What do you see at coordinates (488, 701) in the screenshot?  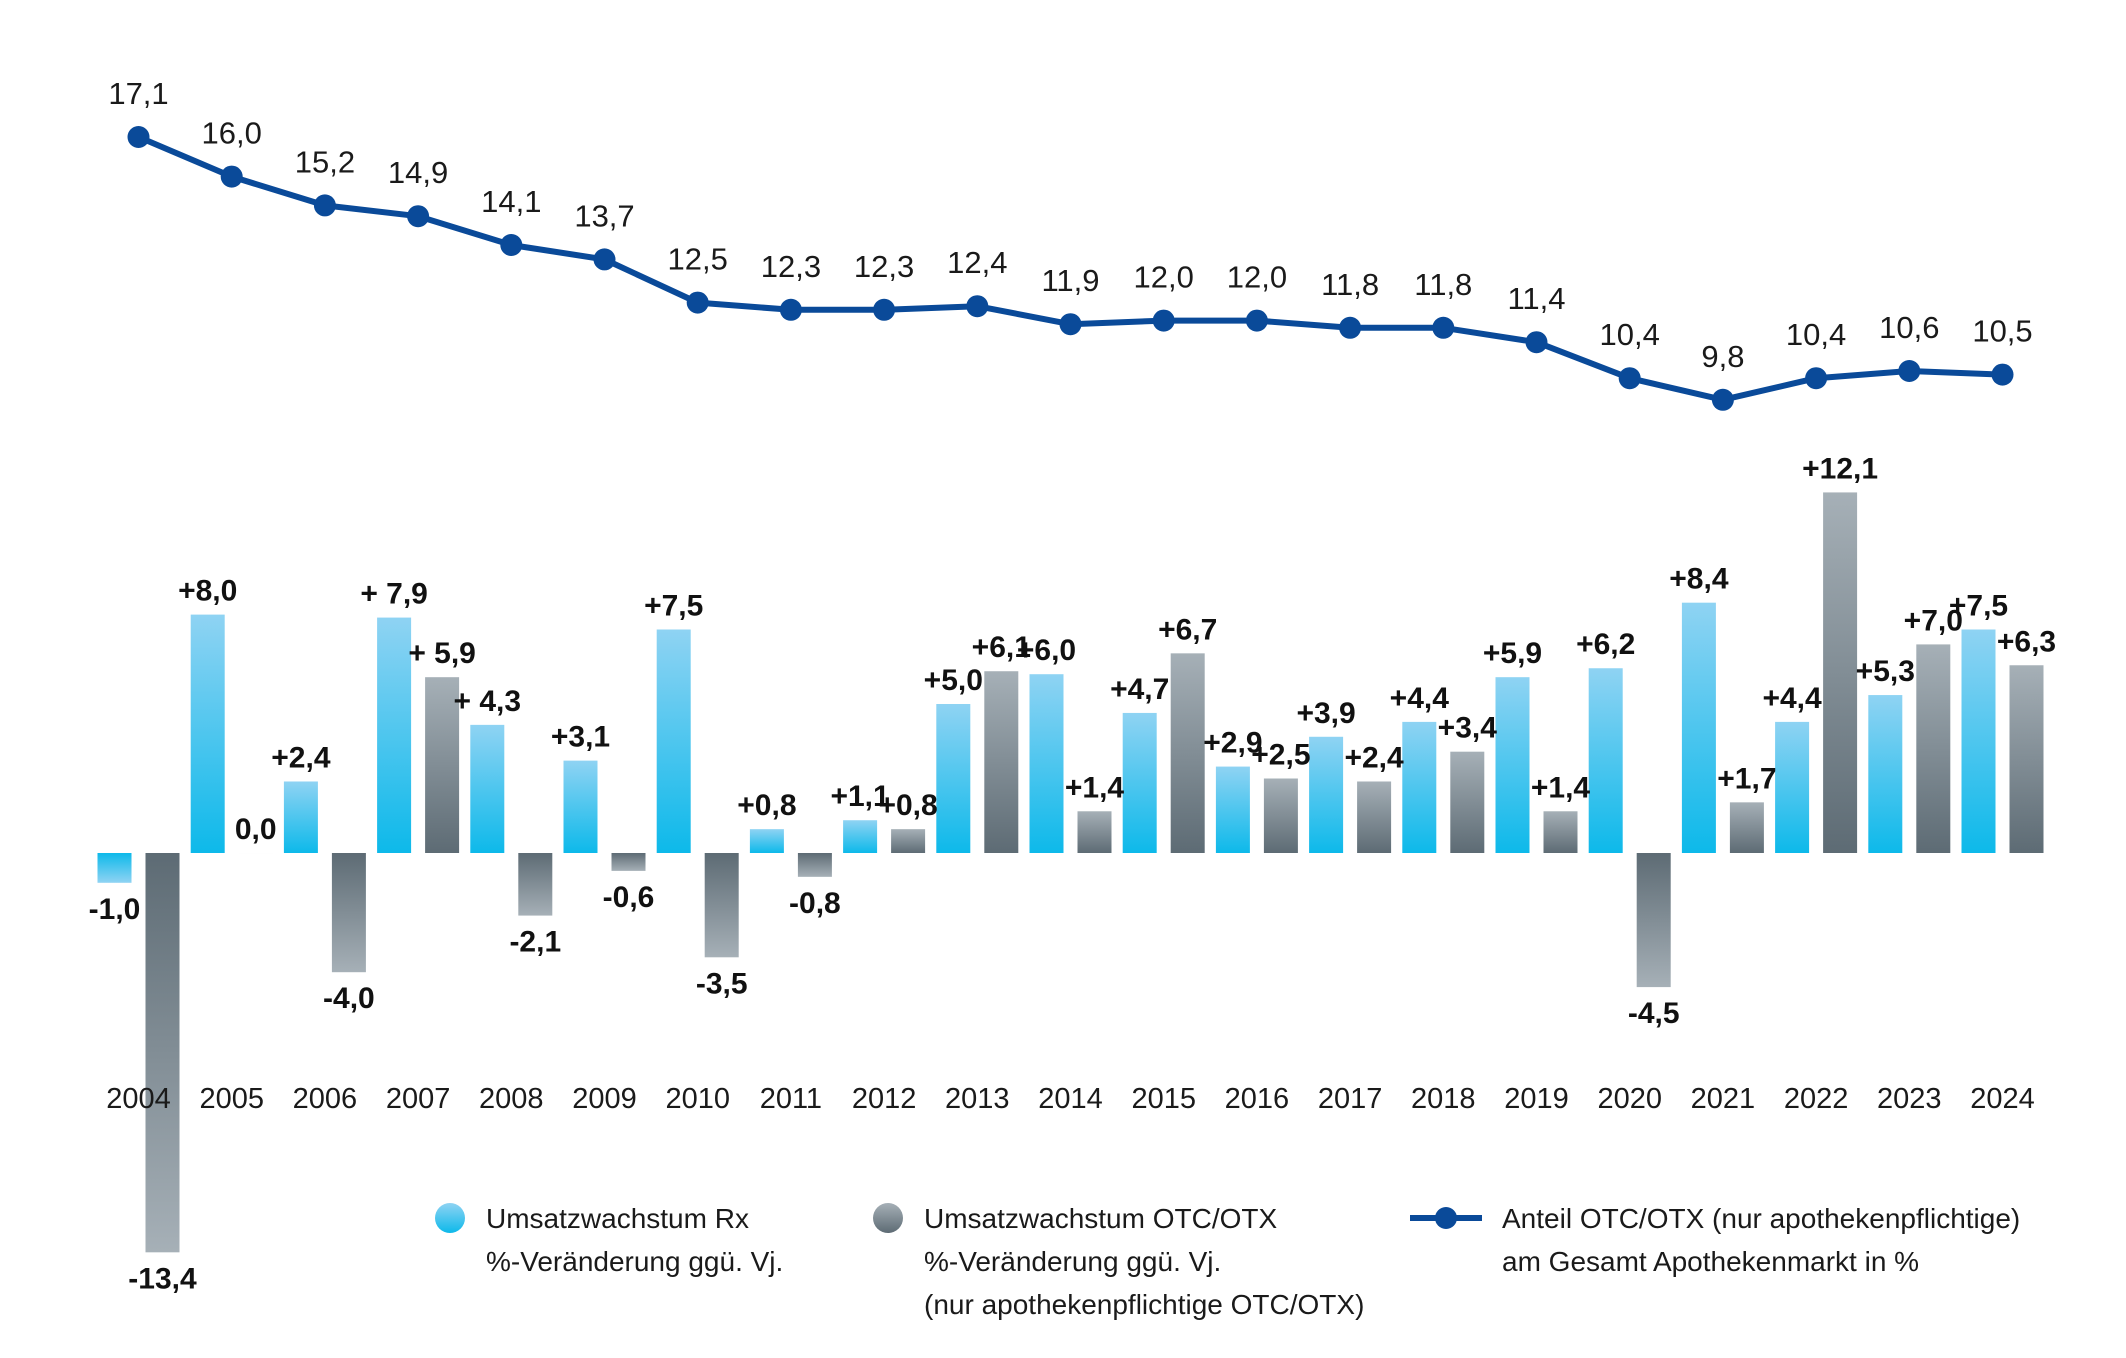 I see `rx-value-label: + 4,3` at bounding box center [488, 701].